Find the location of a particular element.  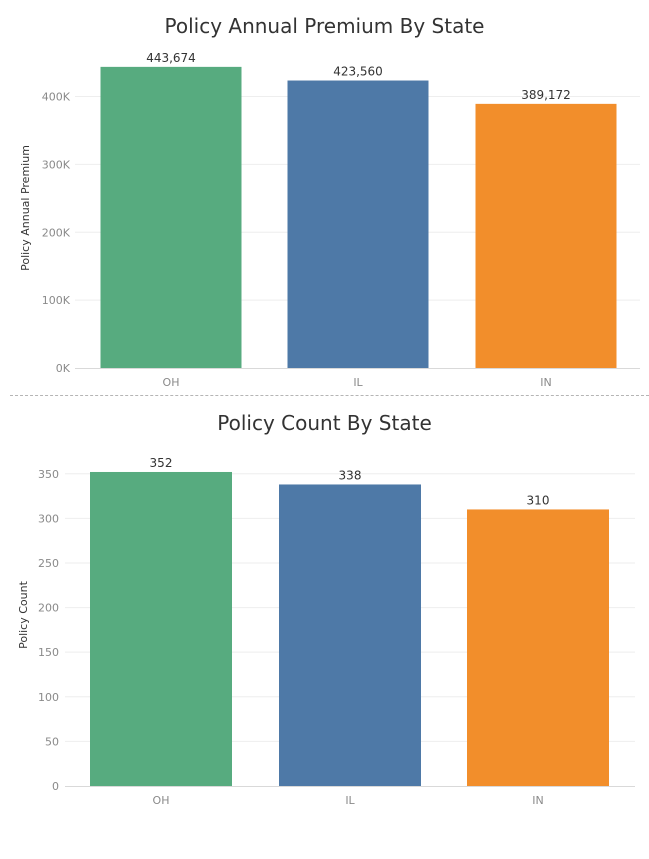

y-tick-label: 150 is located at coordinates (48, 652).